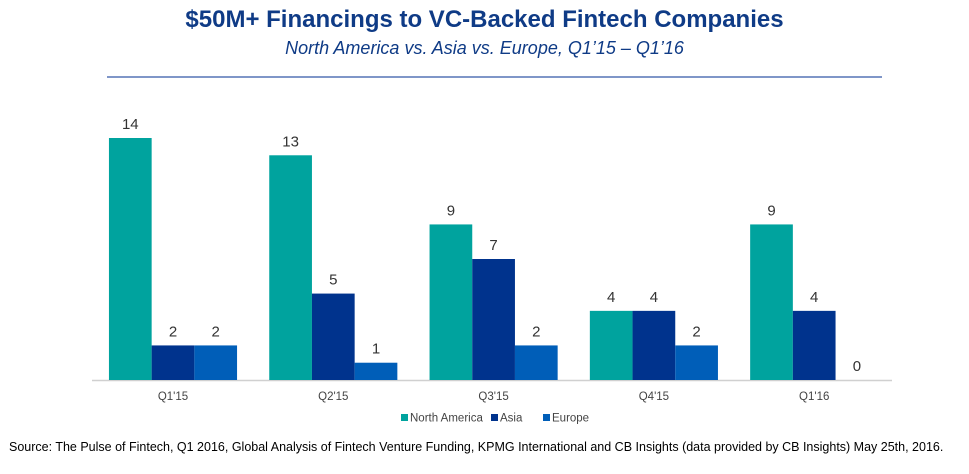 The height and width of the screenshot is (474, 969). Describe the element at coordinates (857, 366) in the screenshot. I see `data-label: 0` at that location.